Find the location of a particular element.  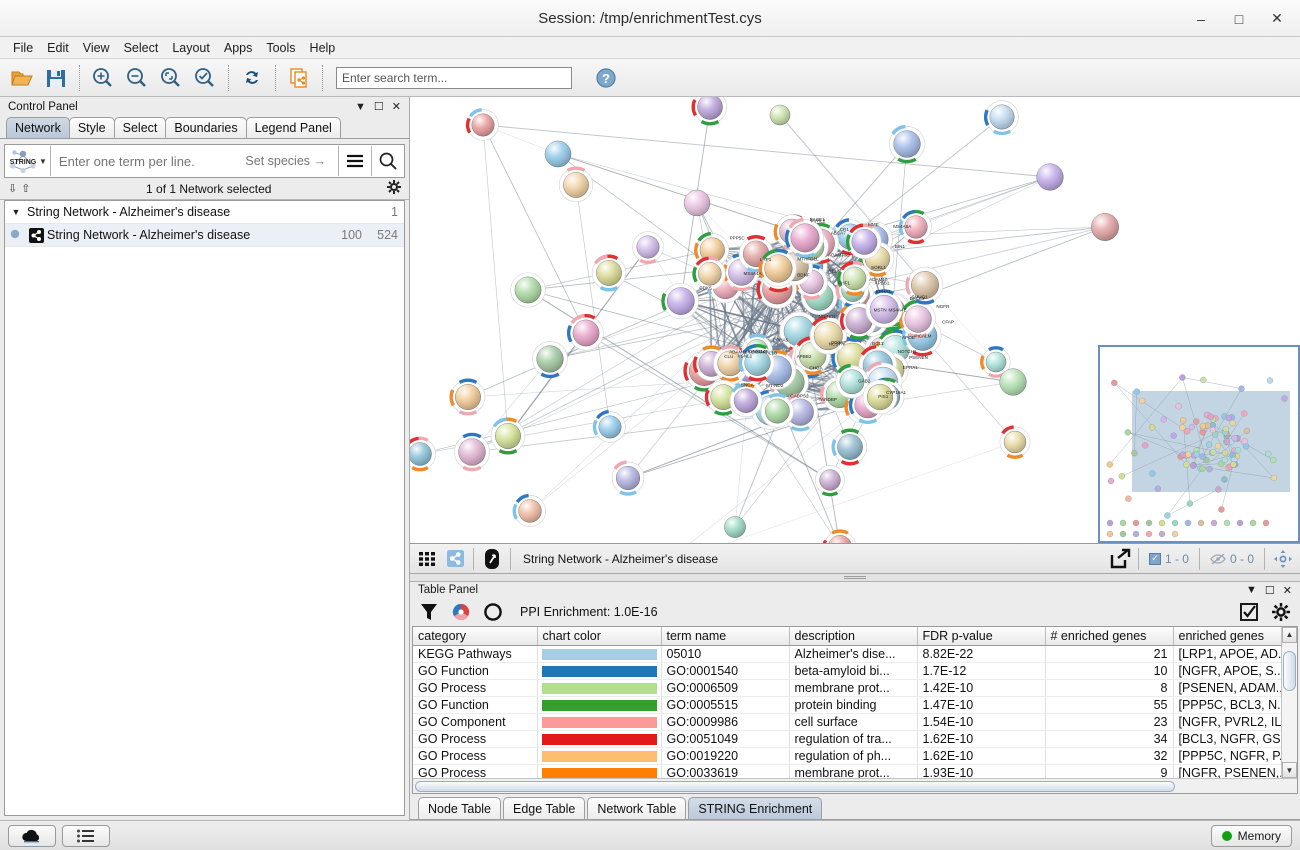

menu-help: Help is located at coordinates (322, 47).